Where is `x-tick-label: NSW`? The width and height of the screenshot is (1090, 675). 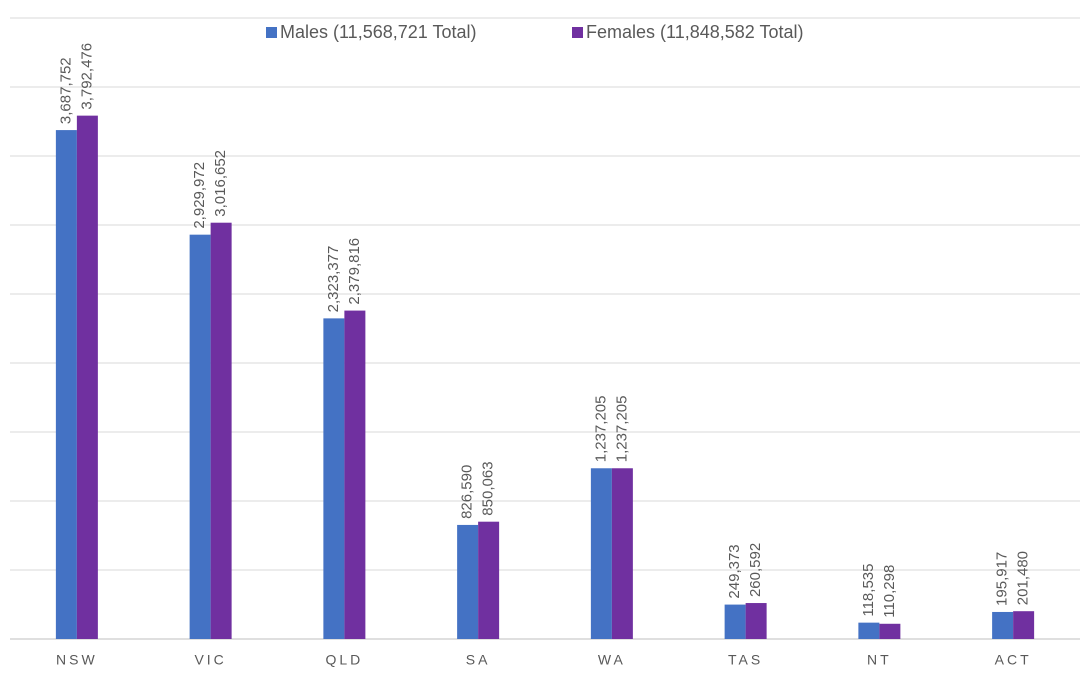
x-tick-label: NSW is located at coordinates (77, 660).